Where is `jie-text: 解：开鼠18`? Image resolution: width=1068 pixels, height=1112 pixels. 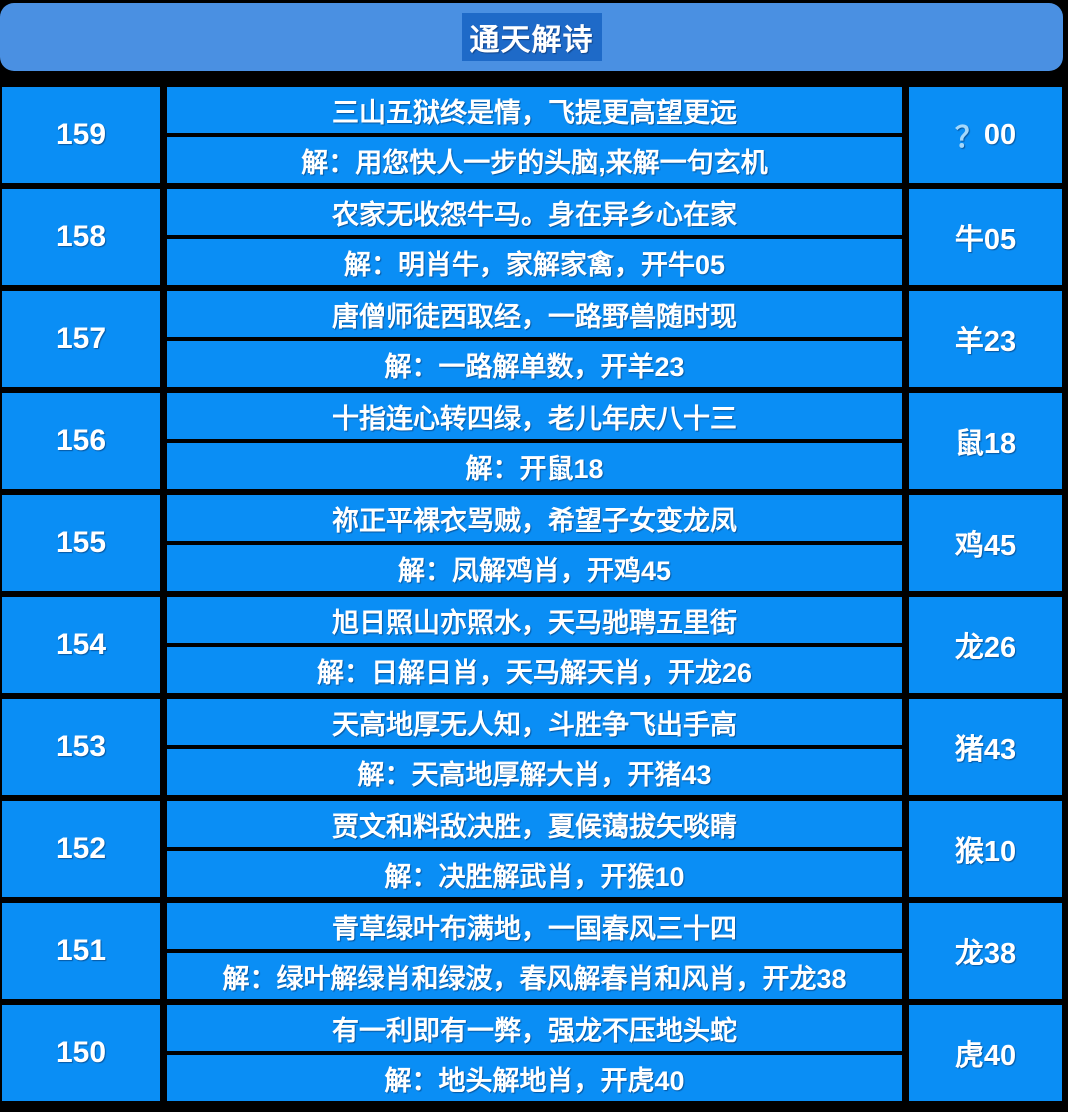 jie-text: 解：开鼠18 is located at coordinates (534, 468).